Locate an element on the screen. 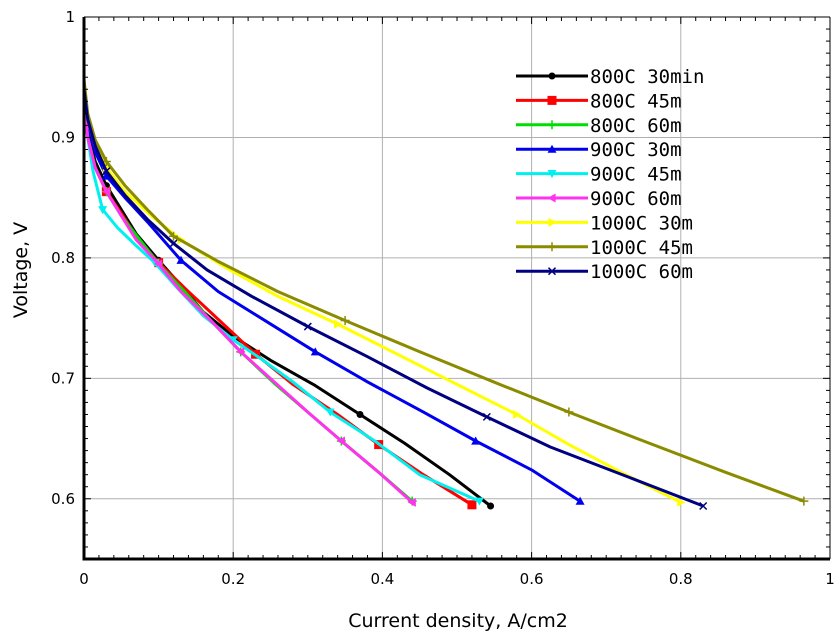  legend-item-0: 800C 30min is located at coordinates (610, 77).